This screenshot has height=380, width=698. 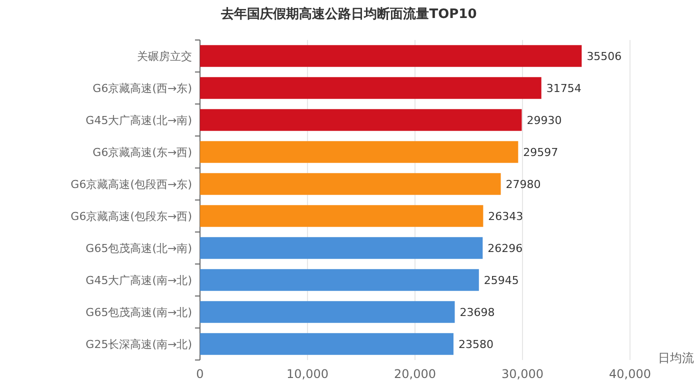 What do you see at coordinates (307, 373) in the screenshot?
I see `x-tick-label: 10,000` at bounding box center [307, 373].